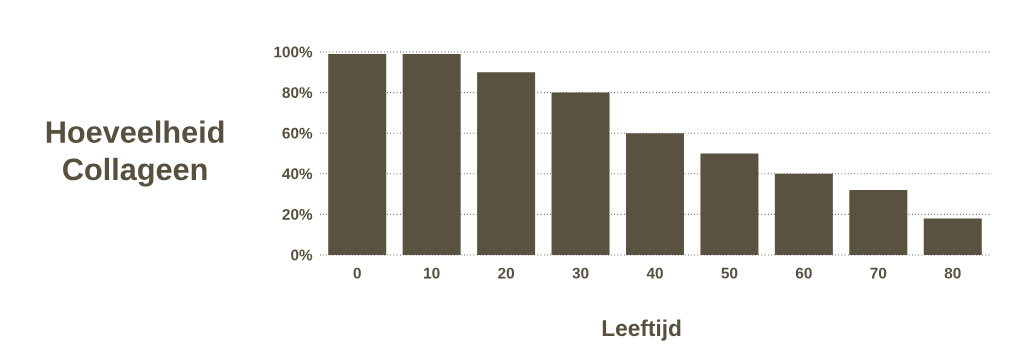 Image resolution: width=1014 pixels, height=363 pixels. What do you see at coordinates (952, 273) in the screenshot?
I see `x-tick-label: 80` at bounding box center [952, 273].